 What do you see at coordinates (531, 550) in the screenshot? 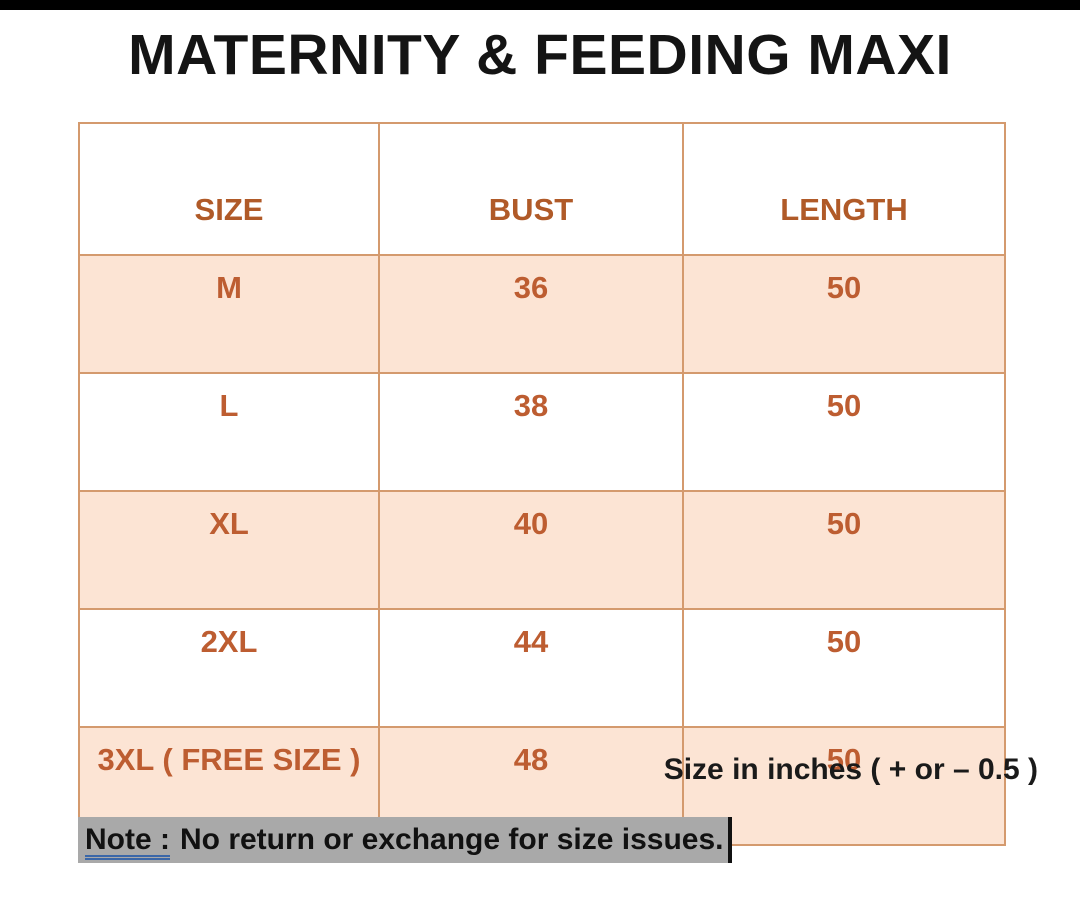
I see `bust-cell: 40` at bounding box center [531, 550].